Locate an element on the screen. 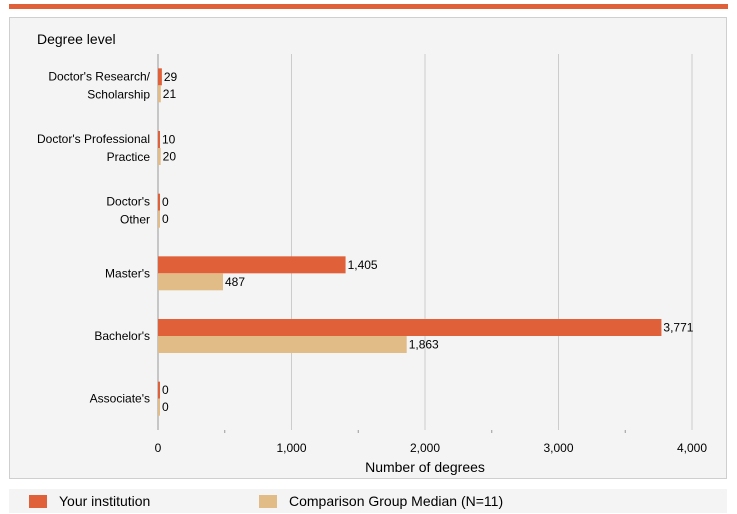 This screenshot has height=514, width=737. legend-swatch-comparison-group is located at coordinates (268, 501).